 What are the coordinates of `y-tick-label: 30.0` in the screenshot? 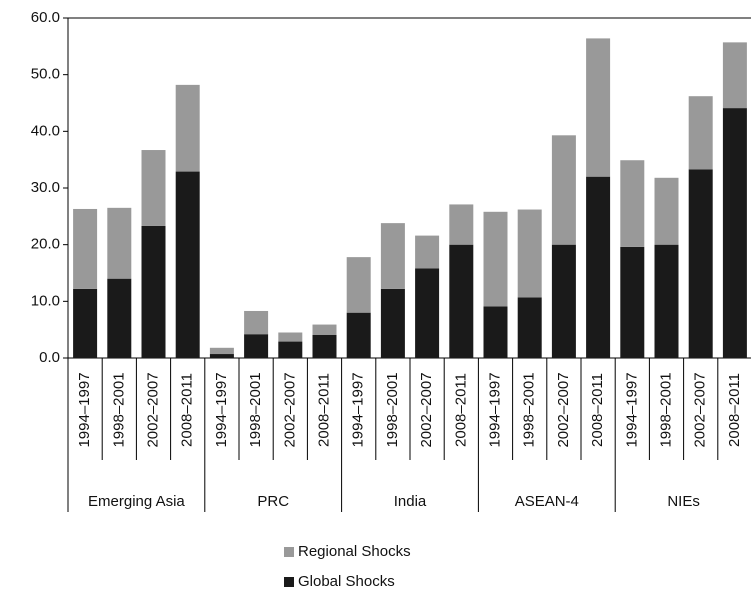 It's located at (45, 187).